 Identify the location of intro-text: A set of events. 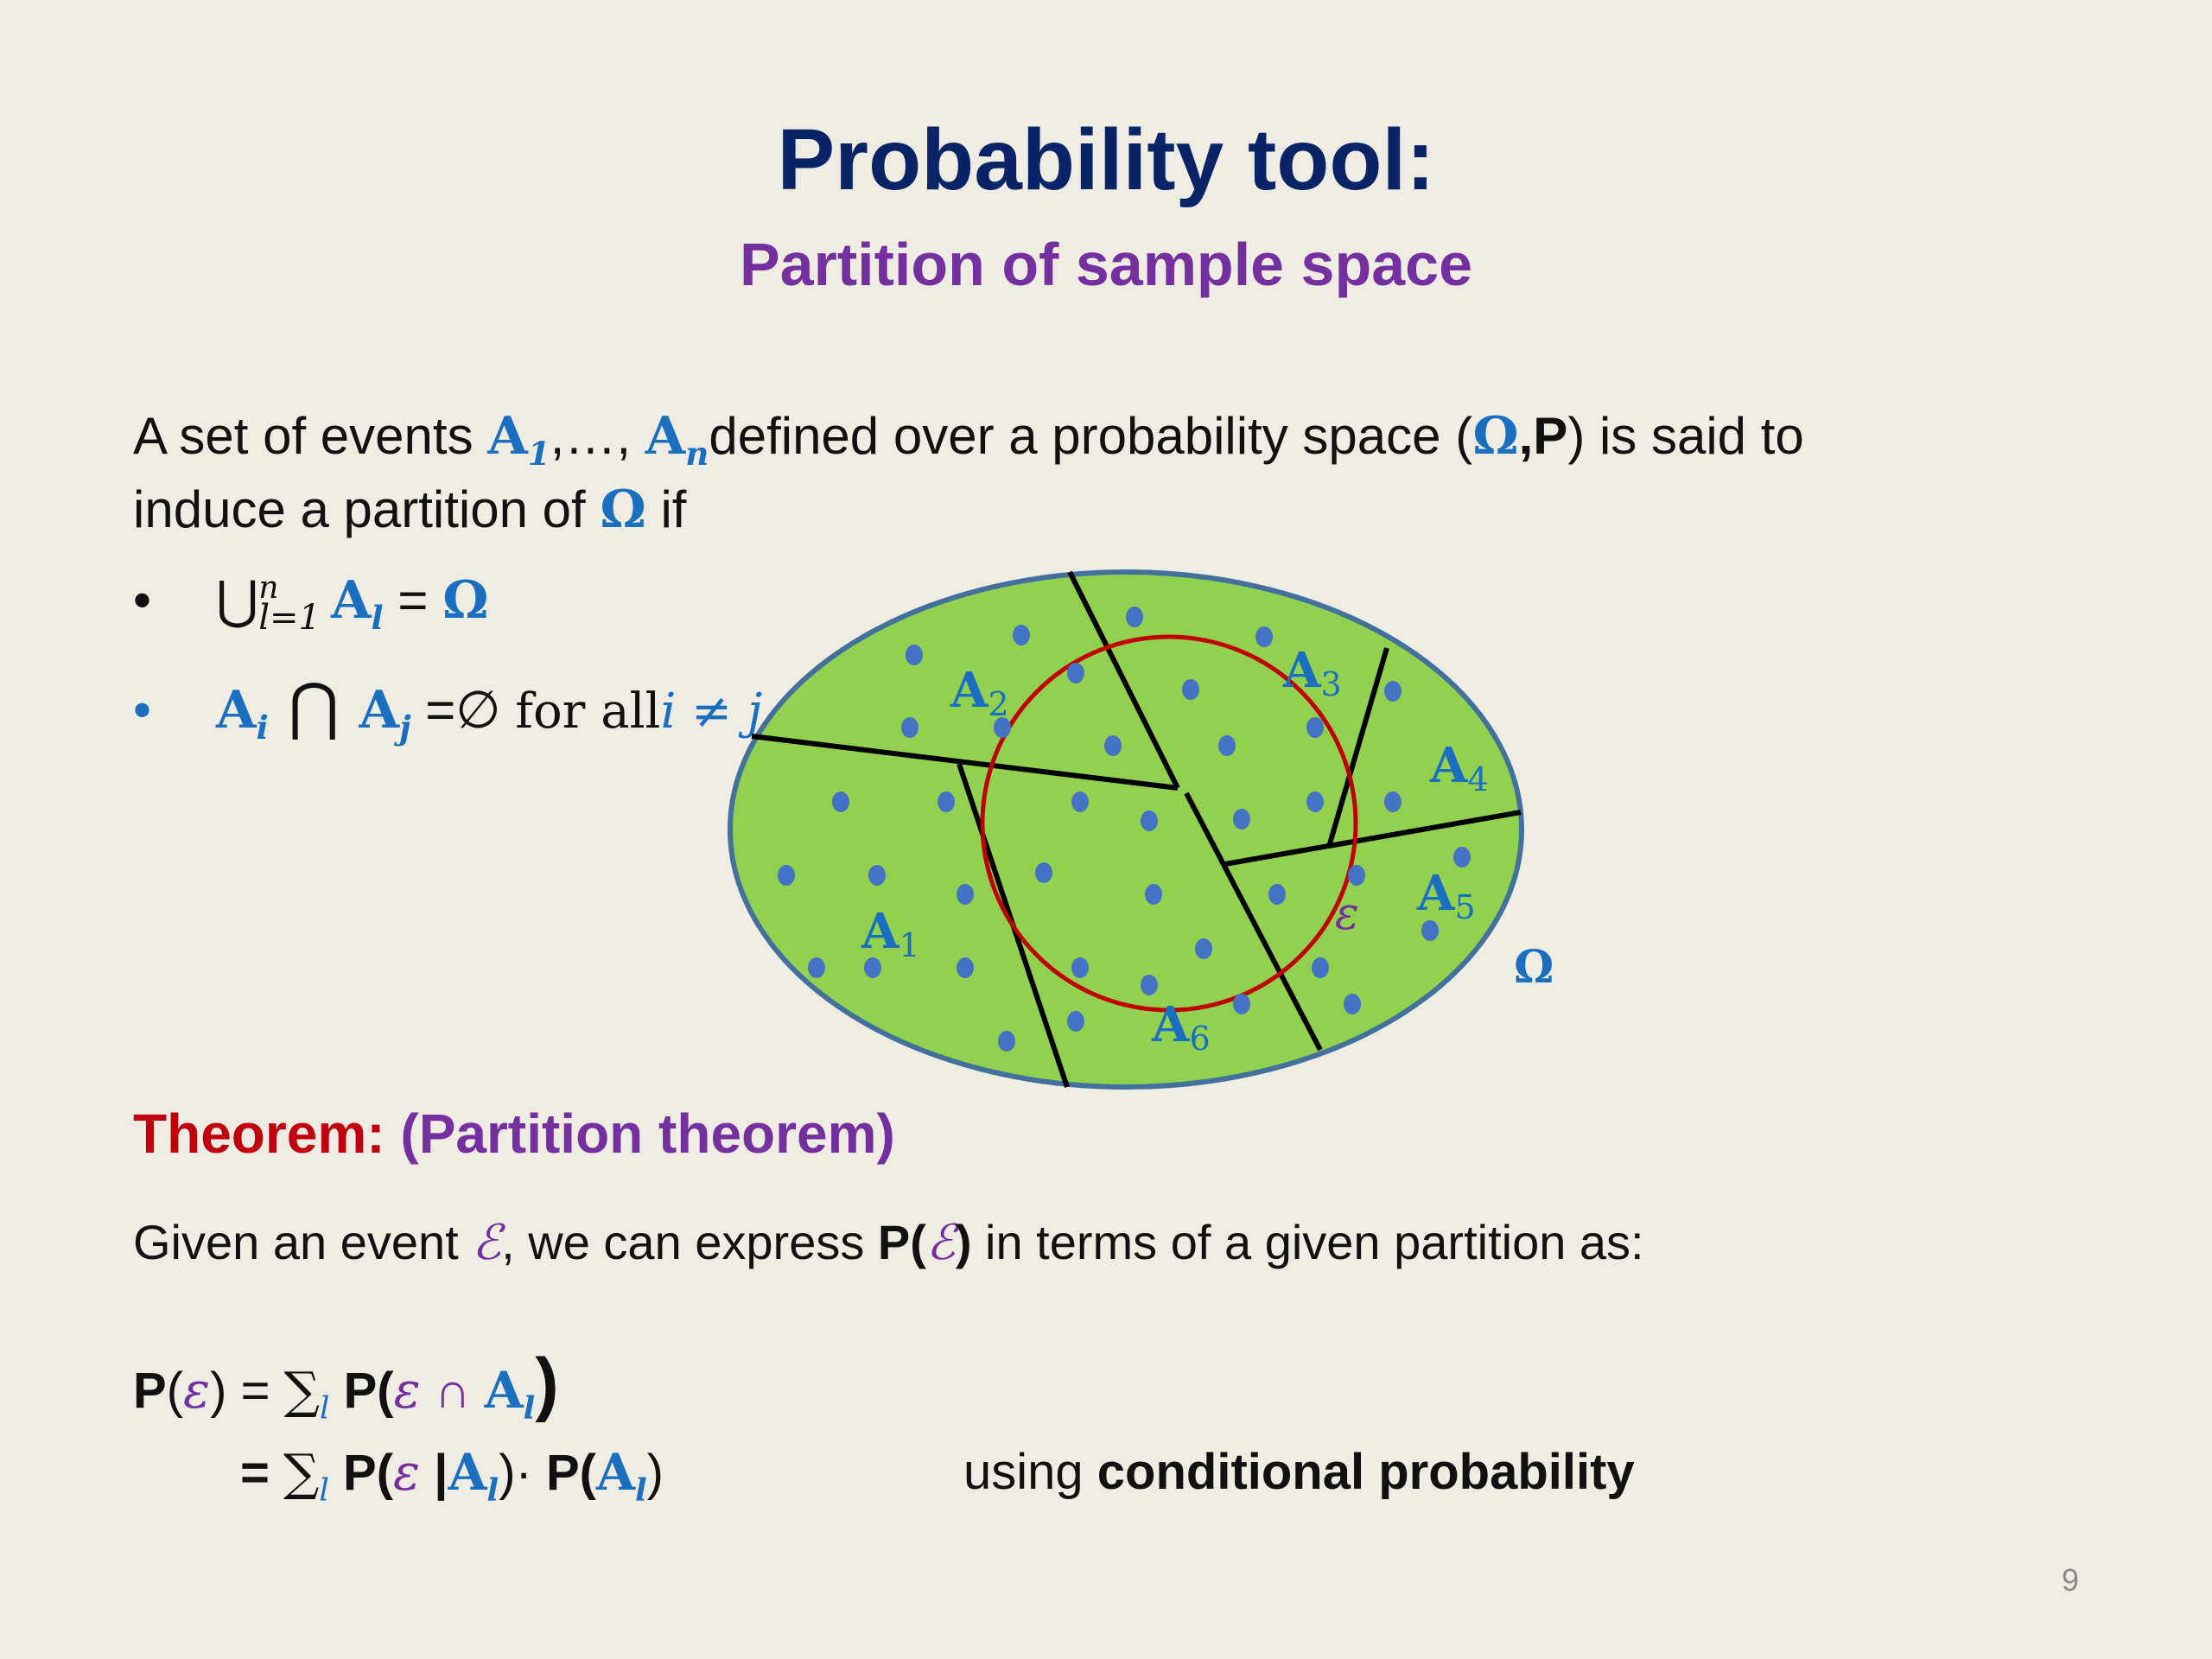
(310, 436).